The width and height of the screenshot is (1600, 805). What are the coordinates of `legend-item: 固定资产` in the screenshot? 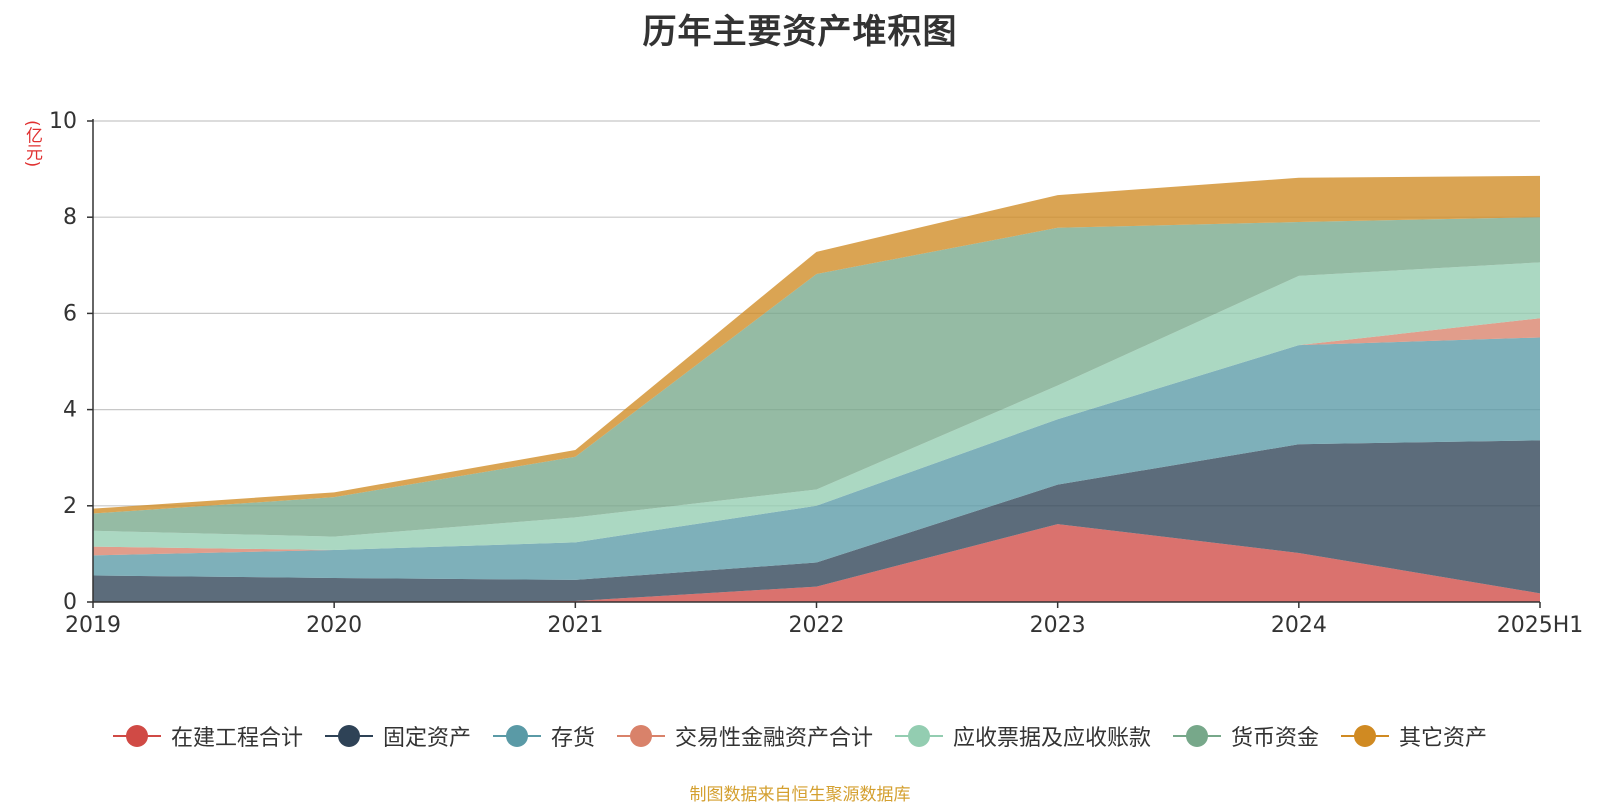 It's located at (397, 736).